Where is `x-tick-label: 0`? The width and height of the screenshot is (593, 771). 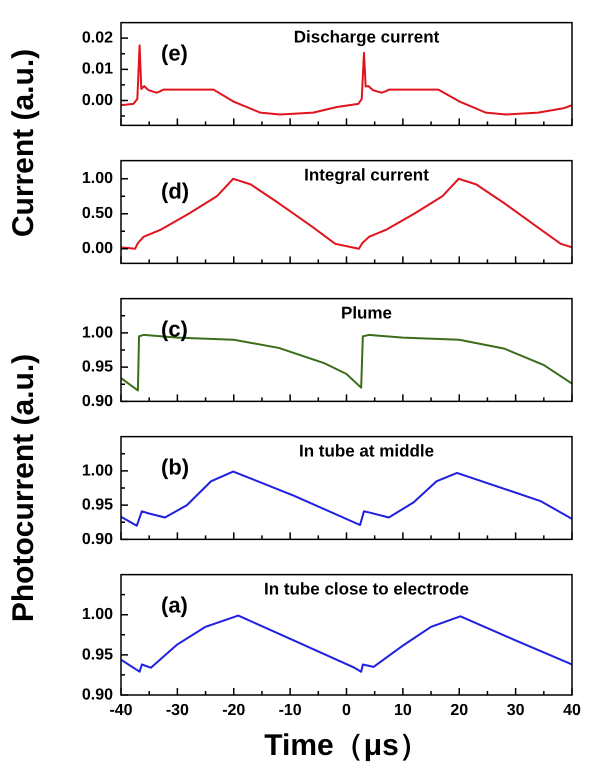
x-tick-label: 0 is located at coordinates (347, 711).